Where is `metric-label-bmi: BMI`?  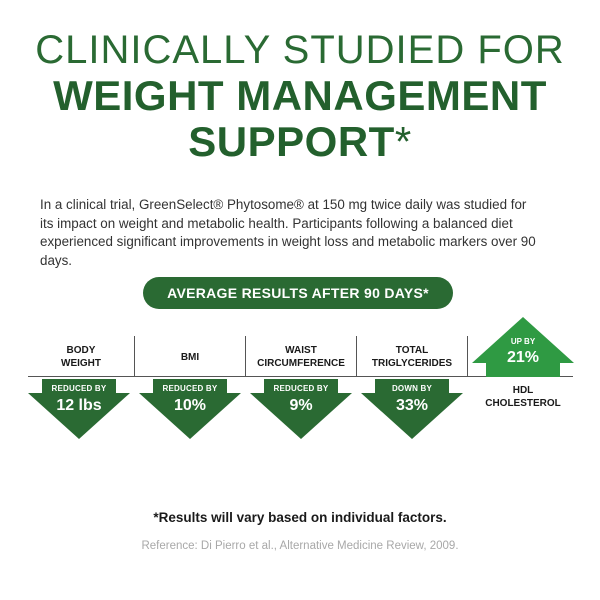
metric-label-bmi: BMI is located at coordinates (190, 357).